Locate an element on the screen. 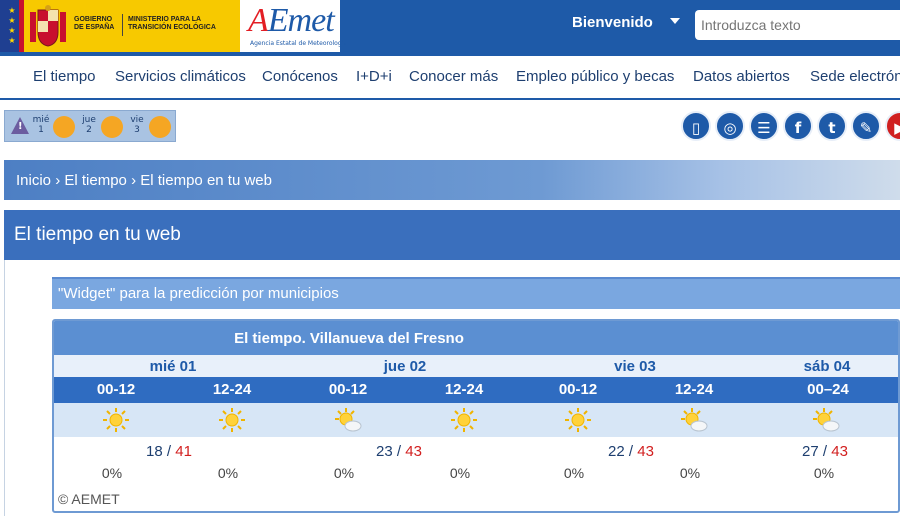 The width and height of the screenshot is (900, 516). facebook-icon: f is located at coordinates (798, 126).